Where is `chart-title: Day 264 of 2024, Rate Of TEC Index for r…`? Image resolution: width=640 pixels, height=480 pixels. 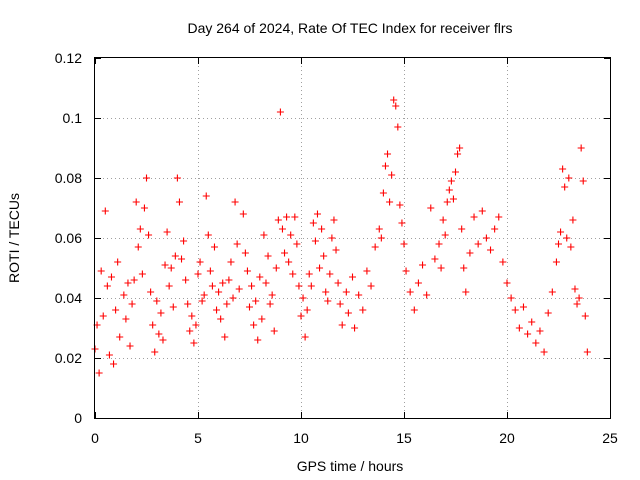 chart-title: Day 264 of 2024, Rate Of TEC Index for r… is located at coordinates (349, 28).